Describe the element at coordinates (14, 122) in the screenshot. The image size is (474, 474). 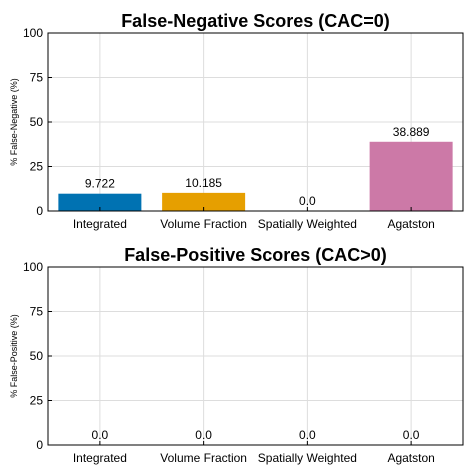
I see `y-axis-label: % False-Negative (%)` at that location.